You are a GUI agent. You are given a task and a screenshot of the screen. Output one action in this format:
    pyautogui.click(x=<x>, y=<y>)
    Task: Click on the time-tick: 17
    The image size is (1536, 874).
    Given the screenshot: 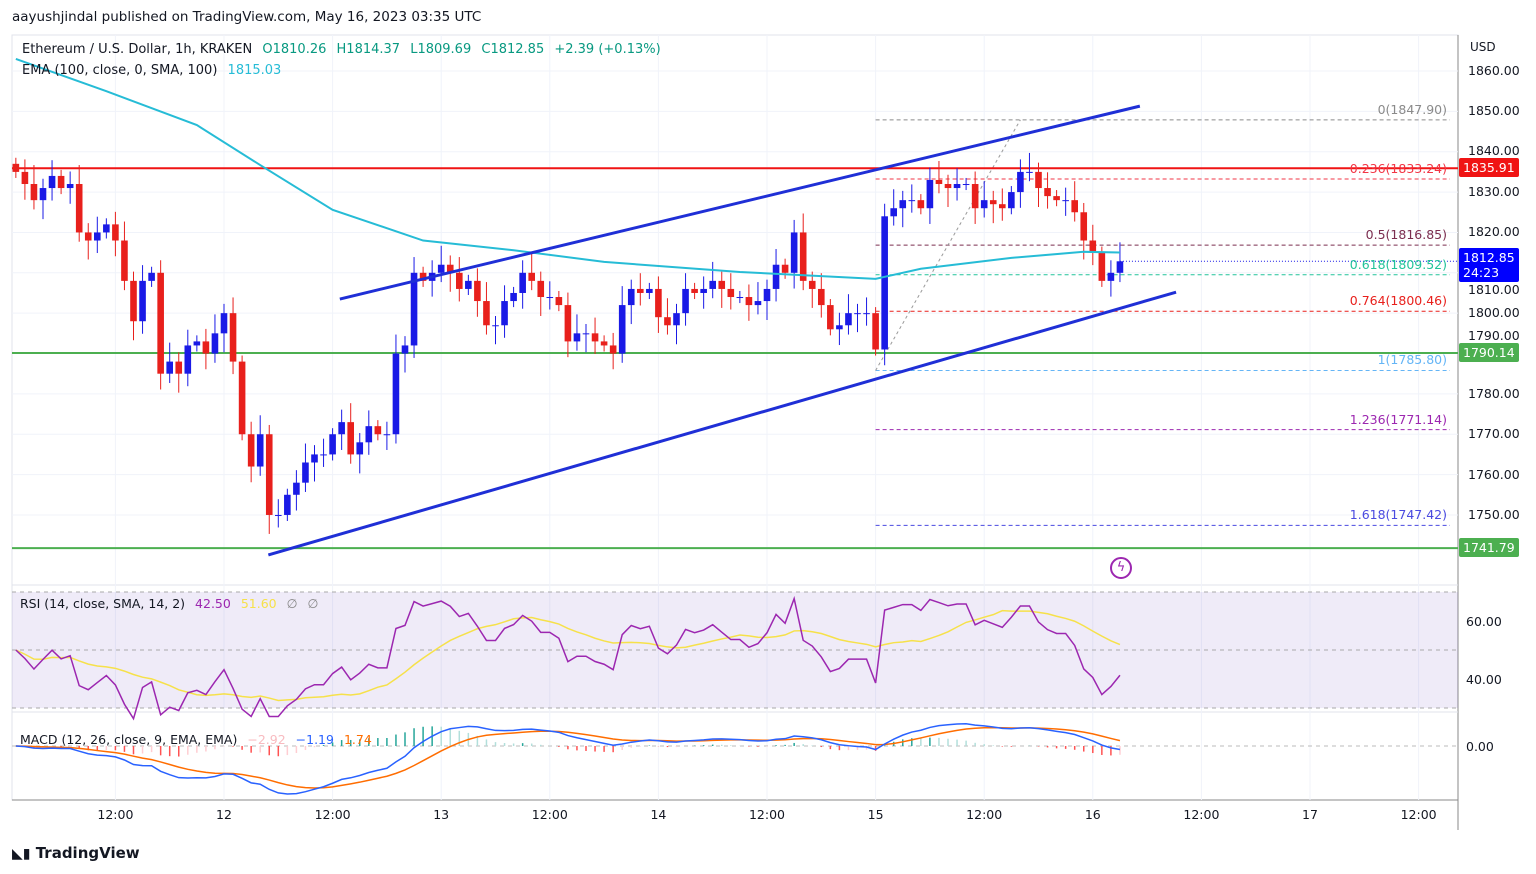 What is the action you would take?
    pyautogui.click(x=1310, y=814)
    